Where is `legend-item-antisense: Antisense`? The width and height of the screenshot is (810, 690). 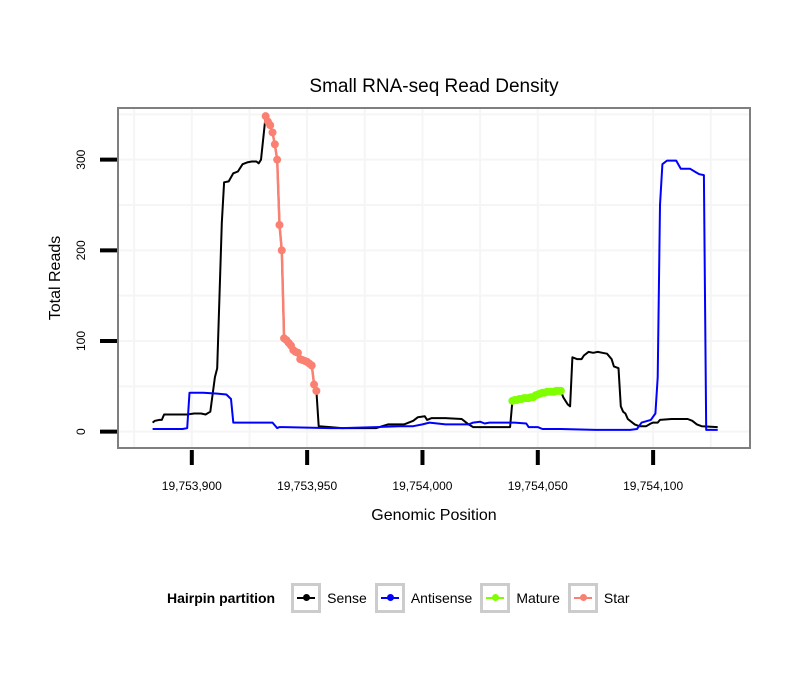
legend-item-antisense: Antisense is located at coordinates (424, 598).